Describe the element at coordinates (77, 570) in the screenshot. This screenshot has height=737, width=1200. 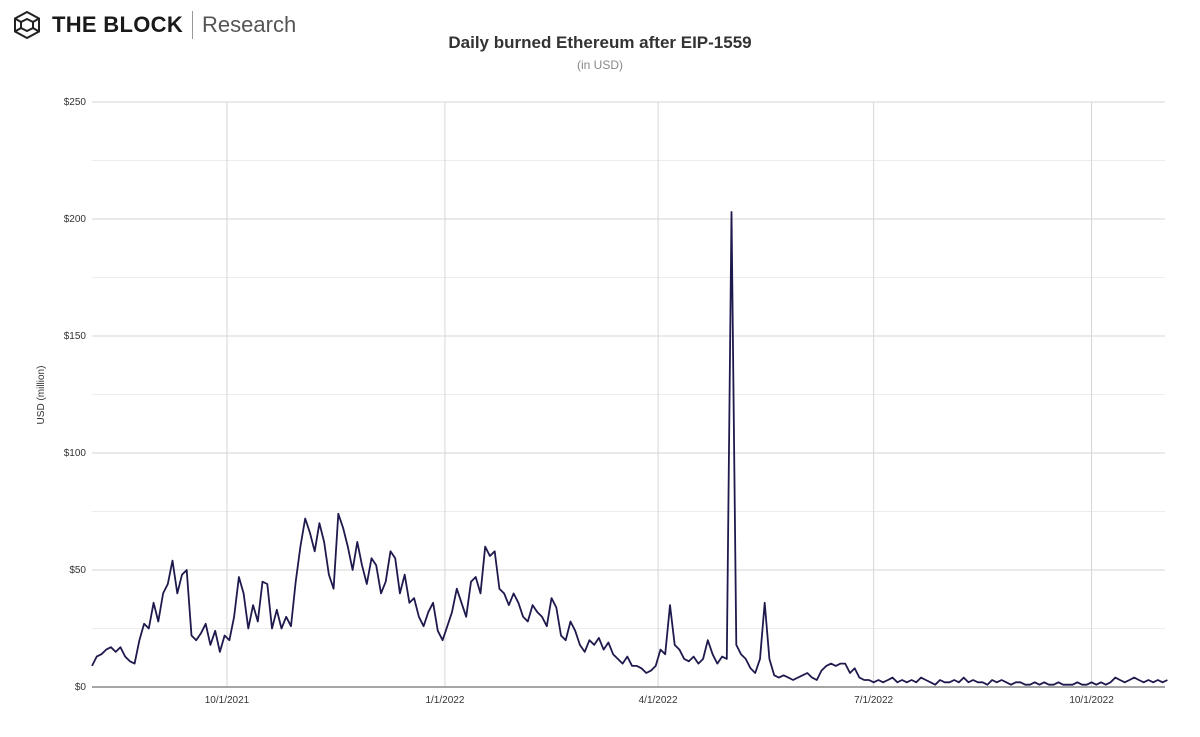
I see `y-tick-label: $50` at that location.